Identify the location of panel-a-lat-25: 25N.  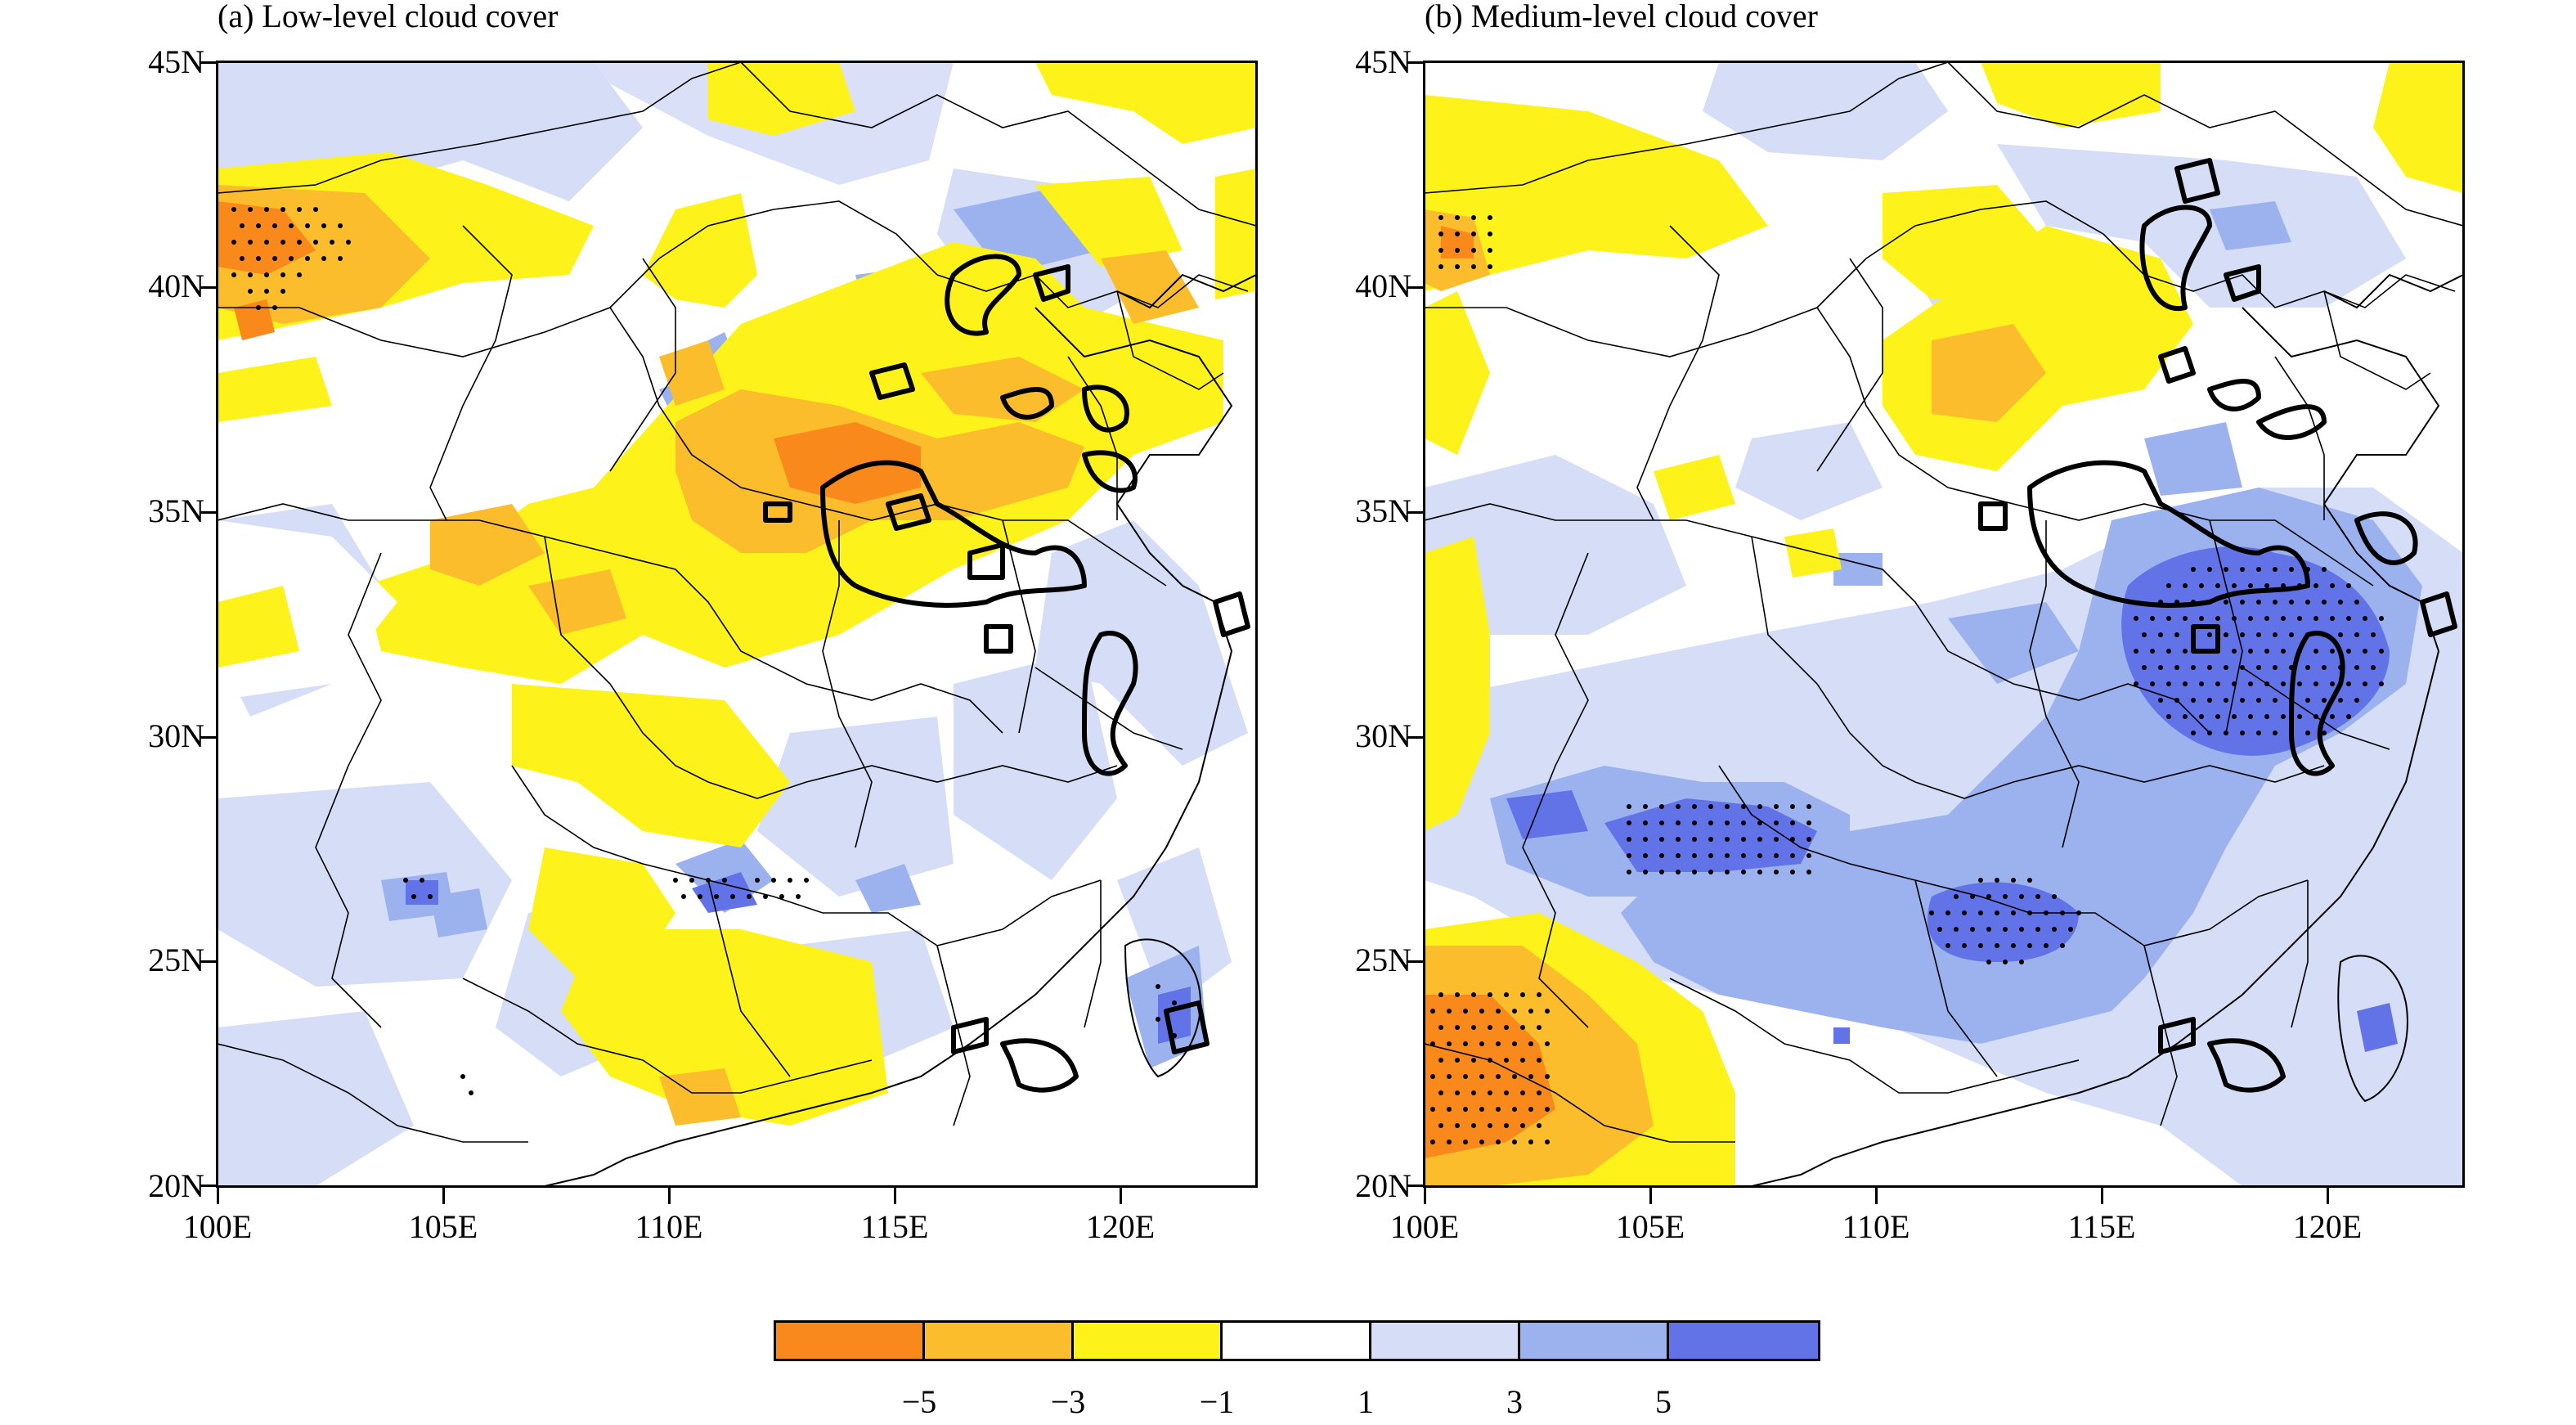
(176, 960).